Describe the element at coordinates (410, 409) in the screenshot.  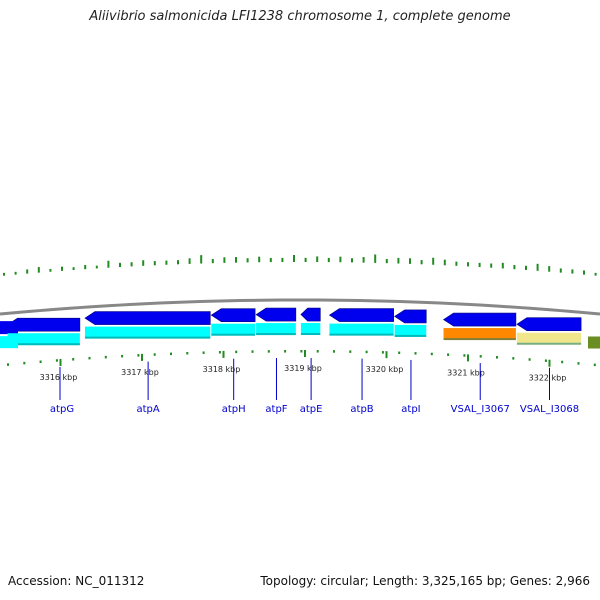
I see `gene-label: atpI` at that location.